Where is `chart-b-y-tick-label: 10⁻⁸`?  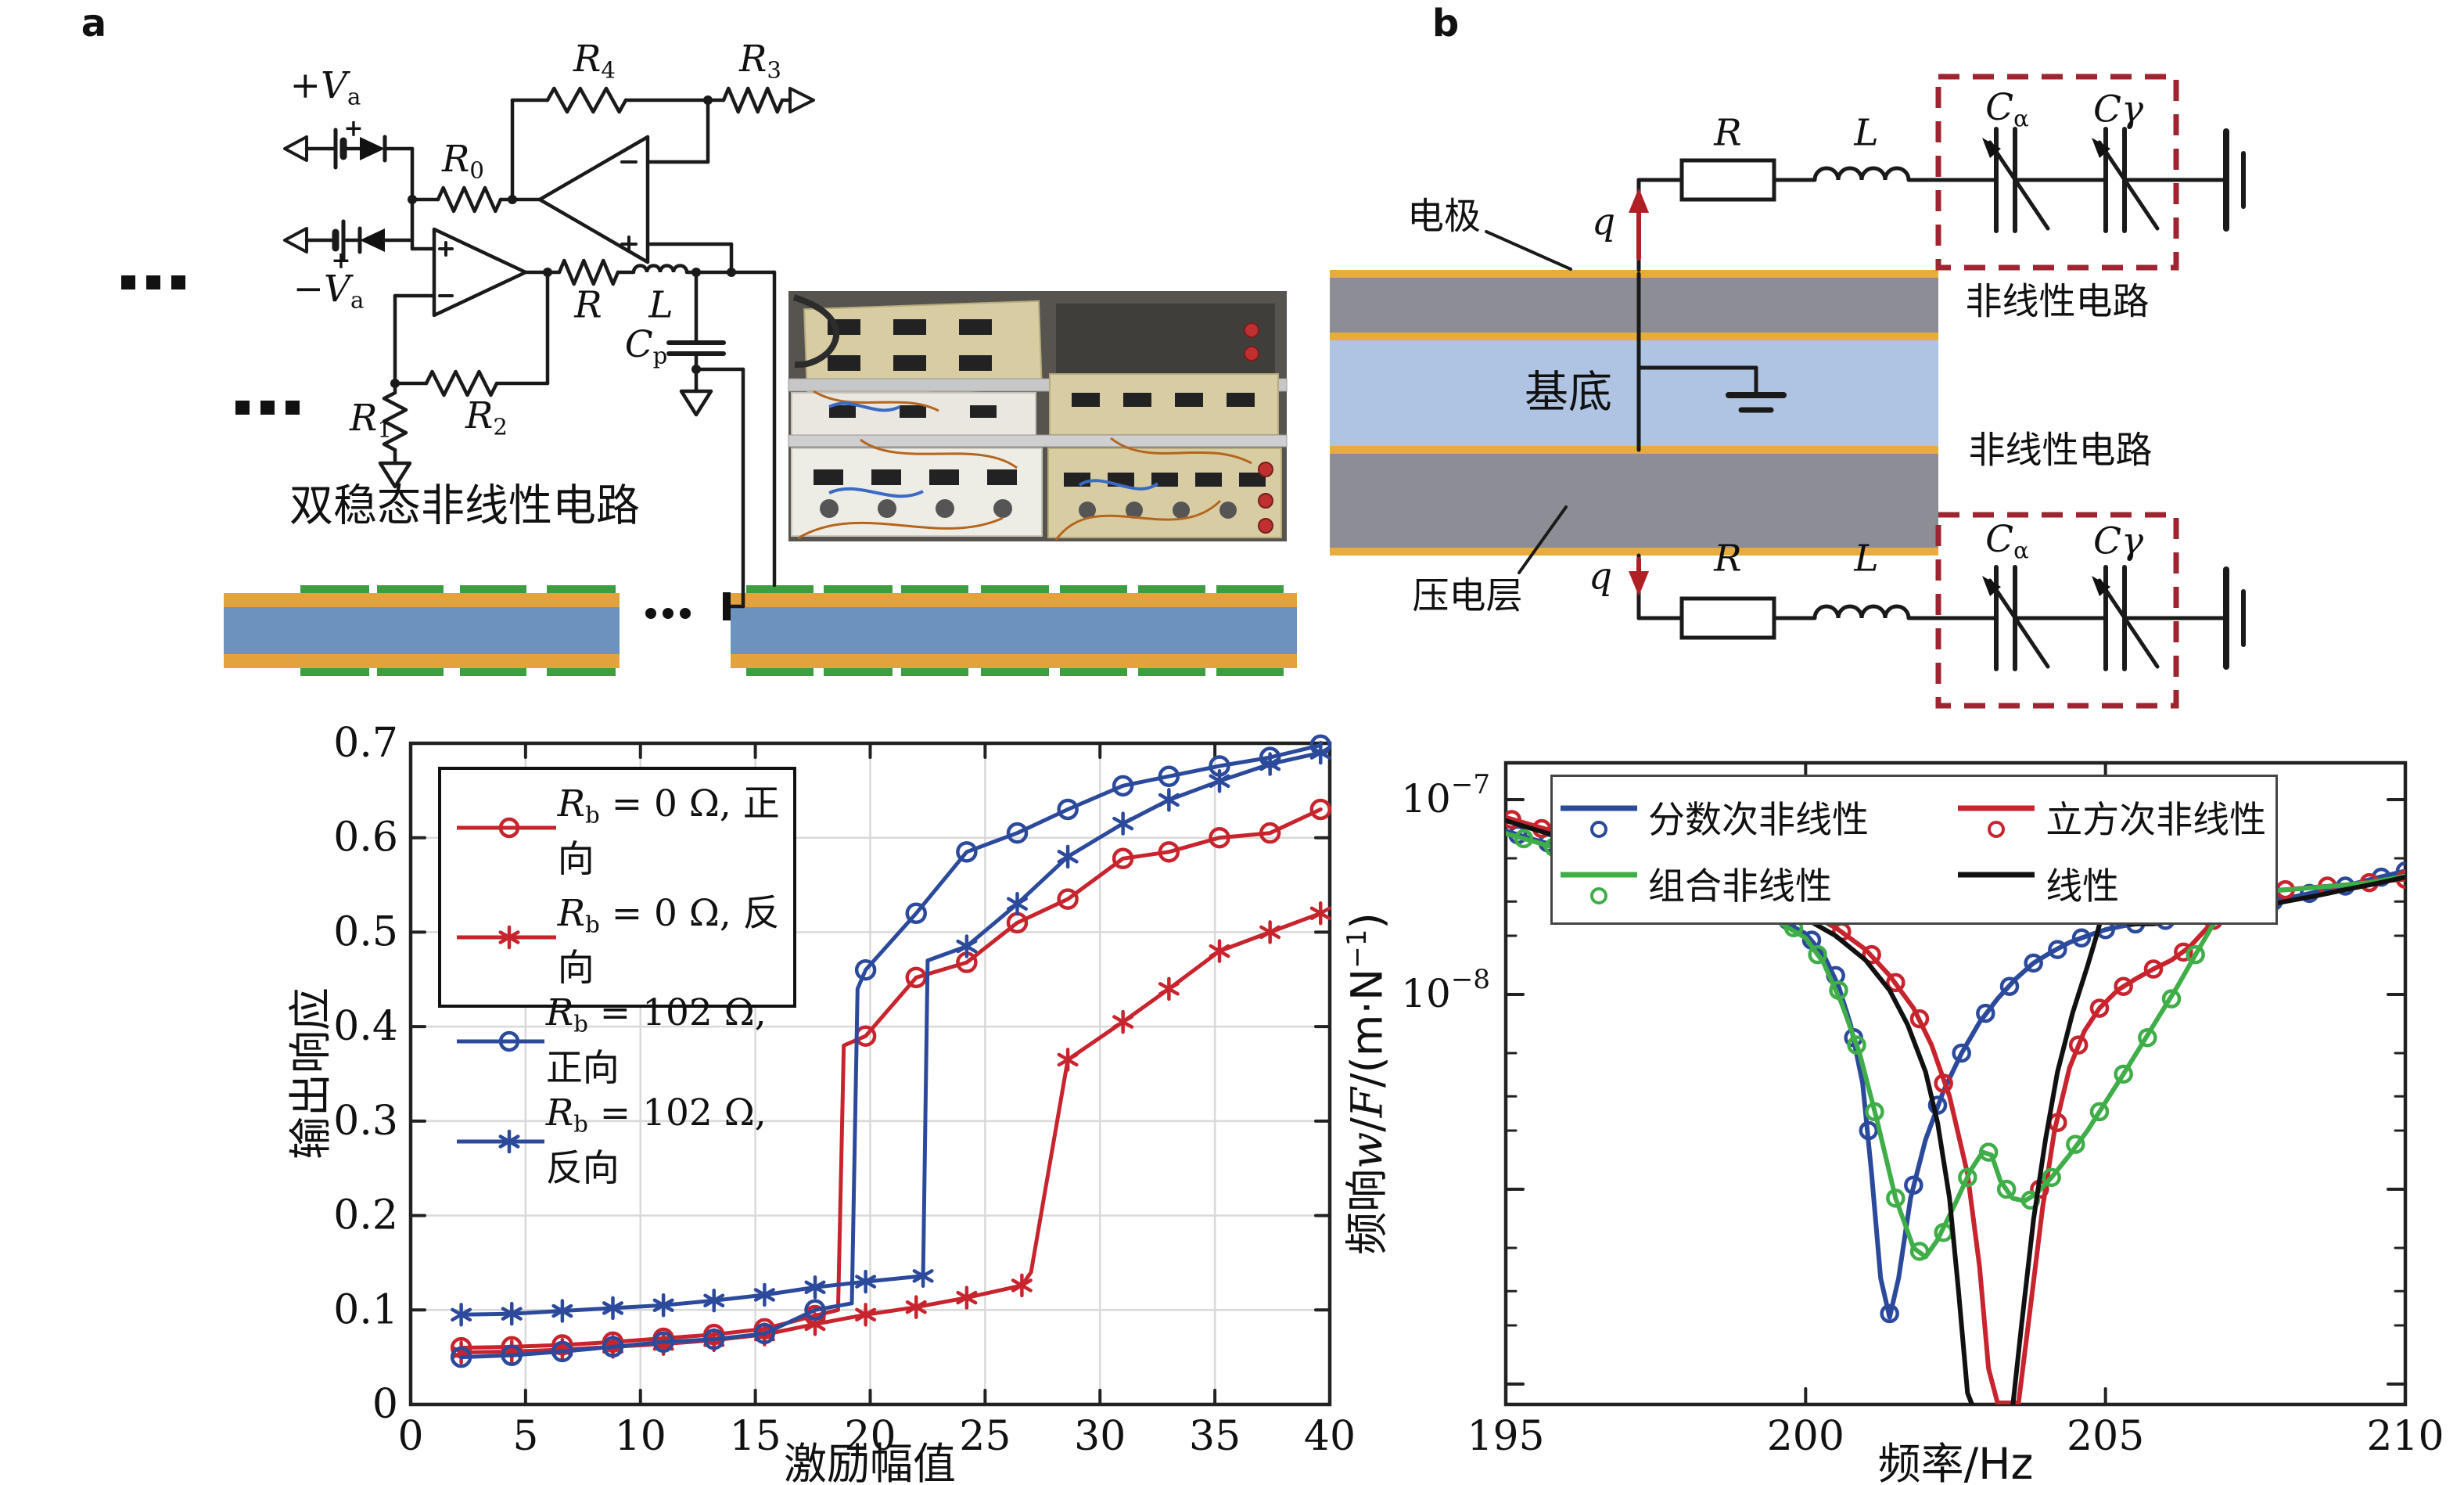
chart-b-y-tick-label: 10⁻⁸ is located at coordinates (1445, 990).